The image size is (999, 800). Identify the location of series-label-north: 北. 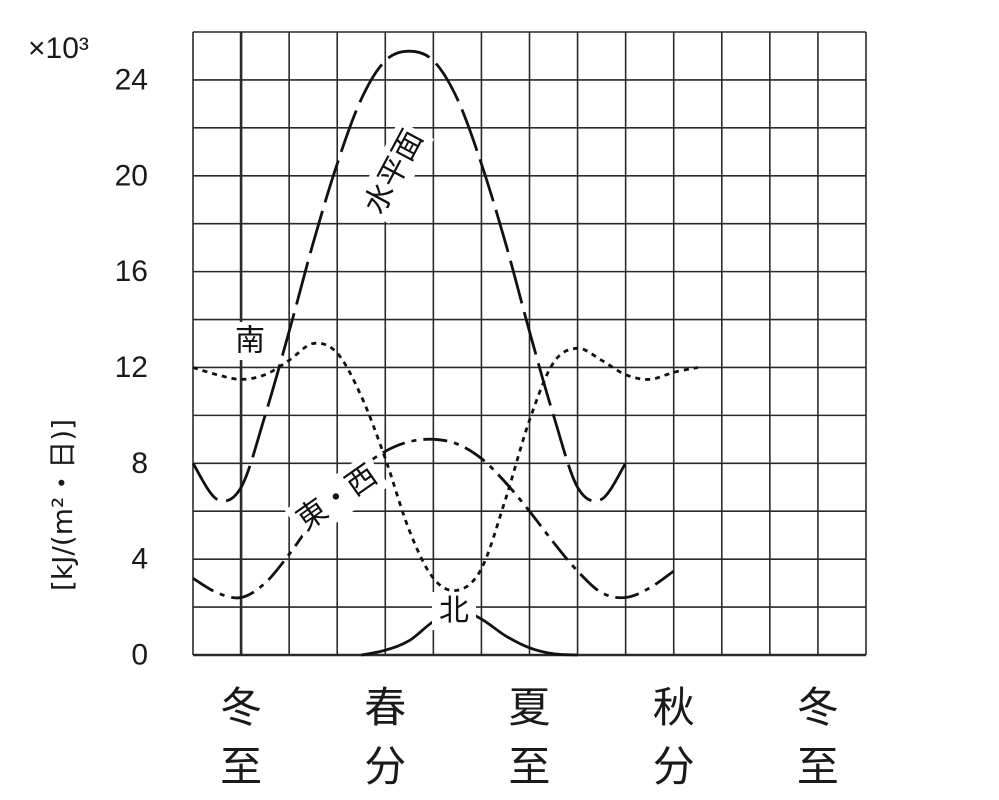
(454, 611).